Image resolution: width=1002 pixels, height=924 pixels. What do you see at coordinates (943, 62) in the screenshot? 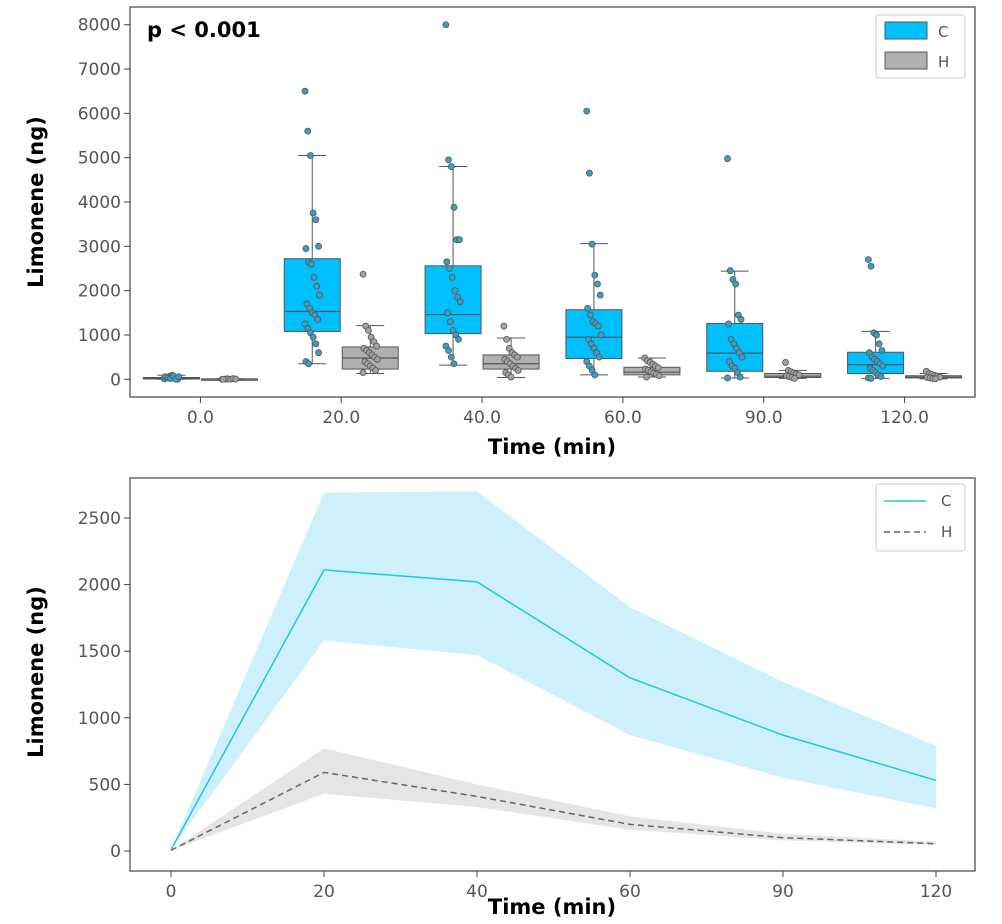
I see `legend-label-h: H` at bounding box center [943, 62].